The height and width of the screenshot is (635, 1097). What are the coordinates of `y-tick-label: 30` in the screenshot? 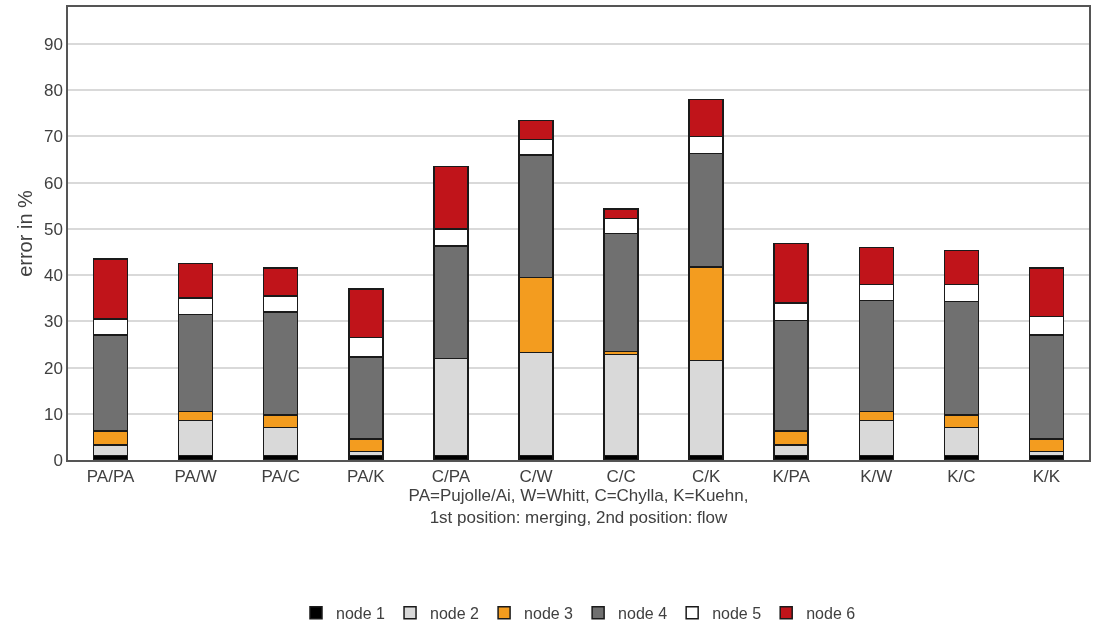 It's located at (53, 322).